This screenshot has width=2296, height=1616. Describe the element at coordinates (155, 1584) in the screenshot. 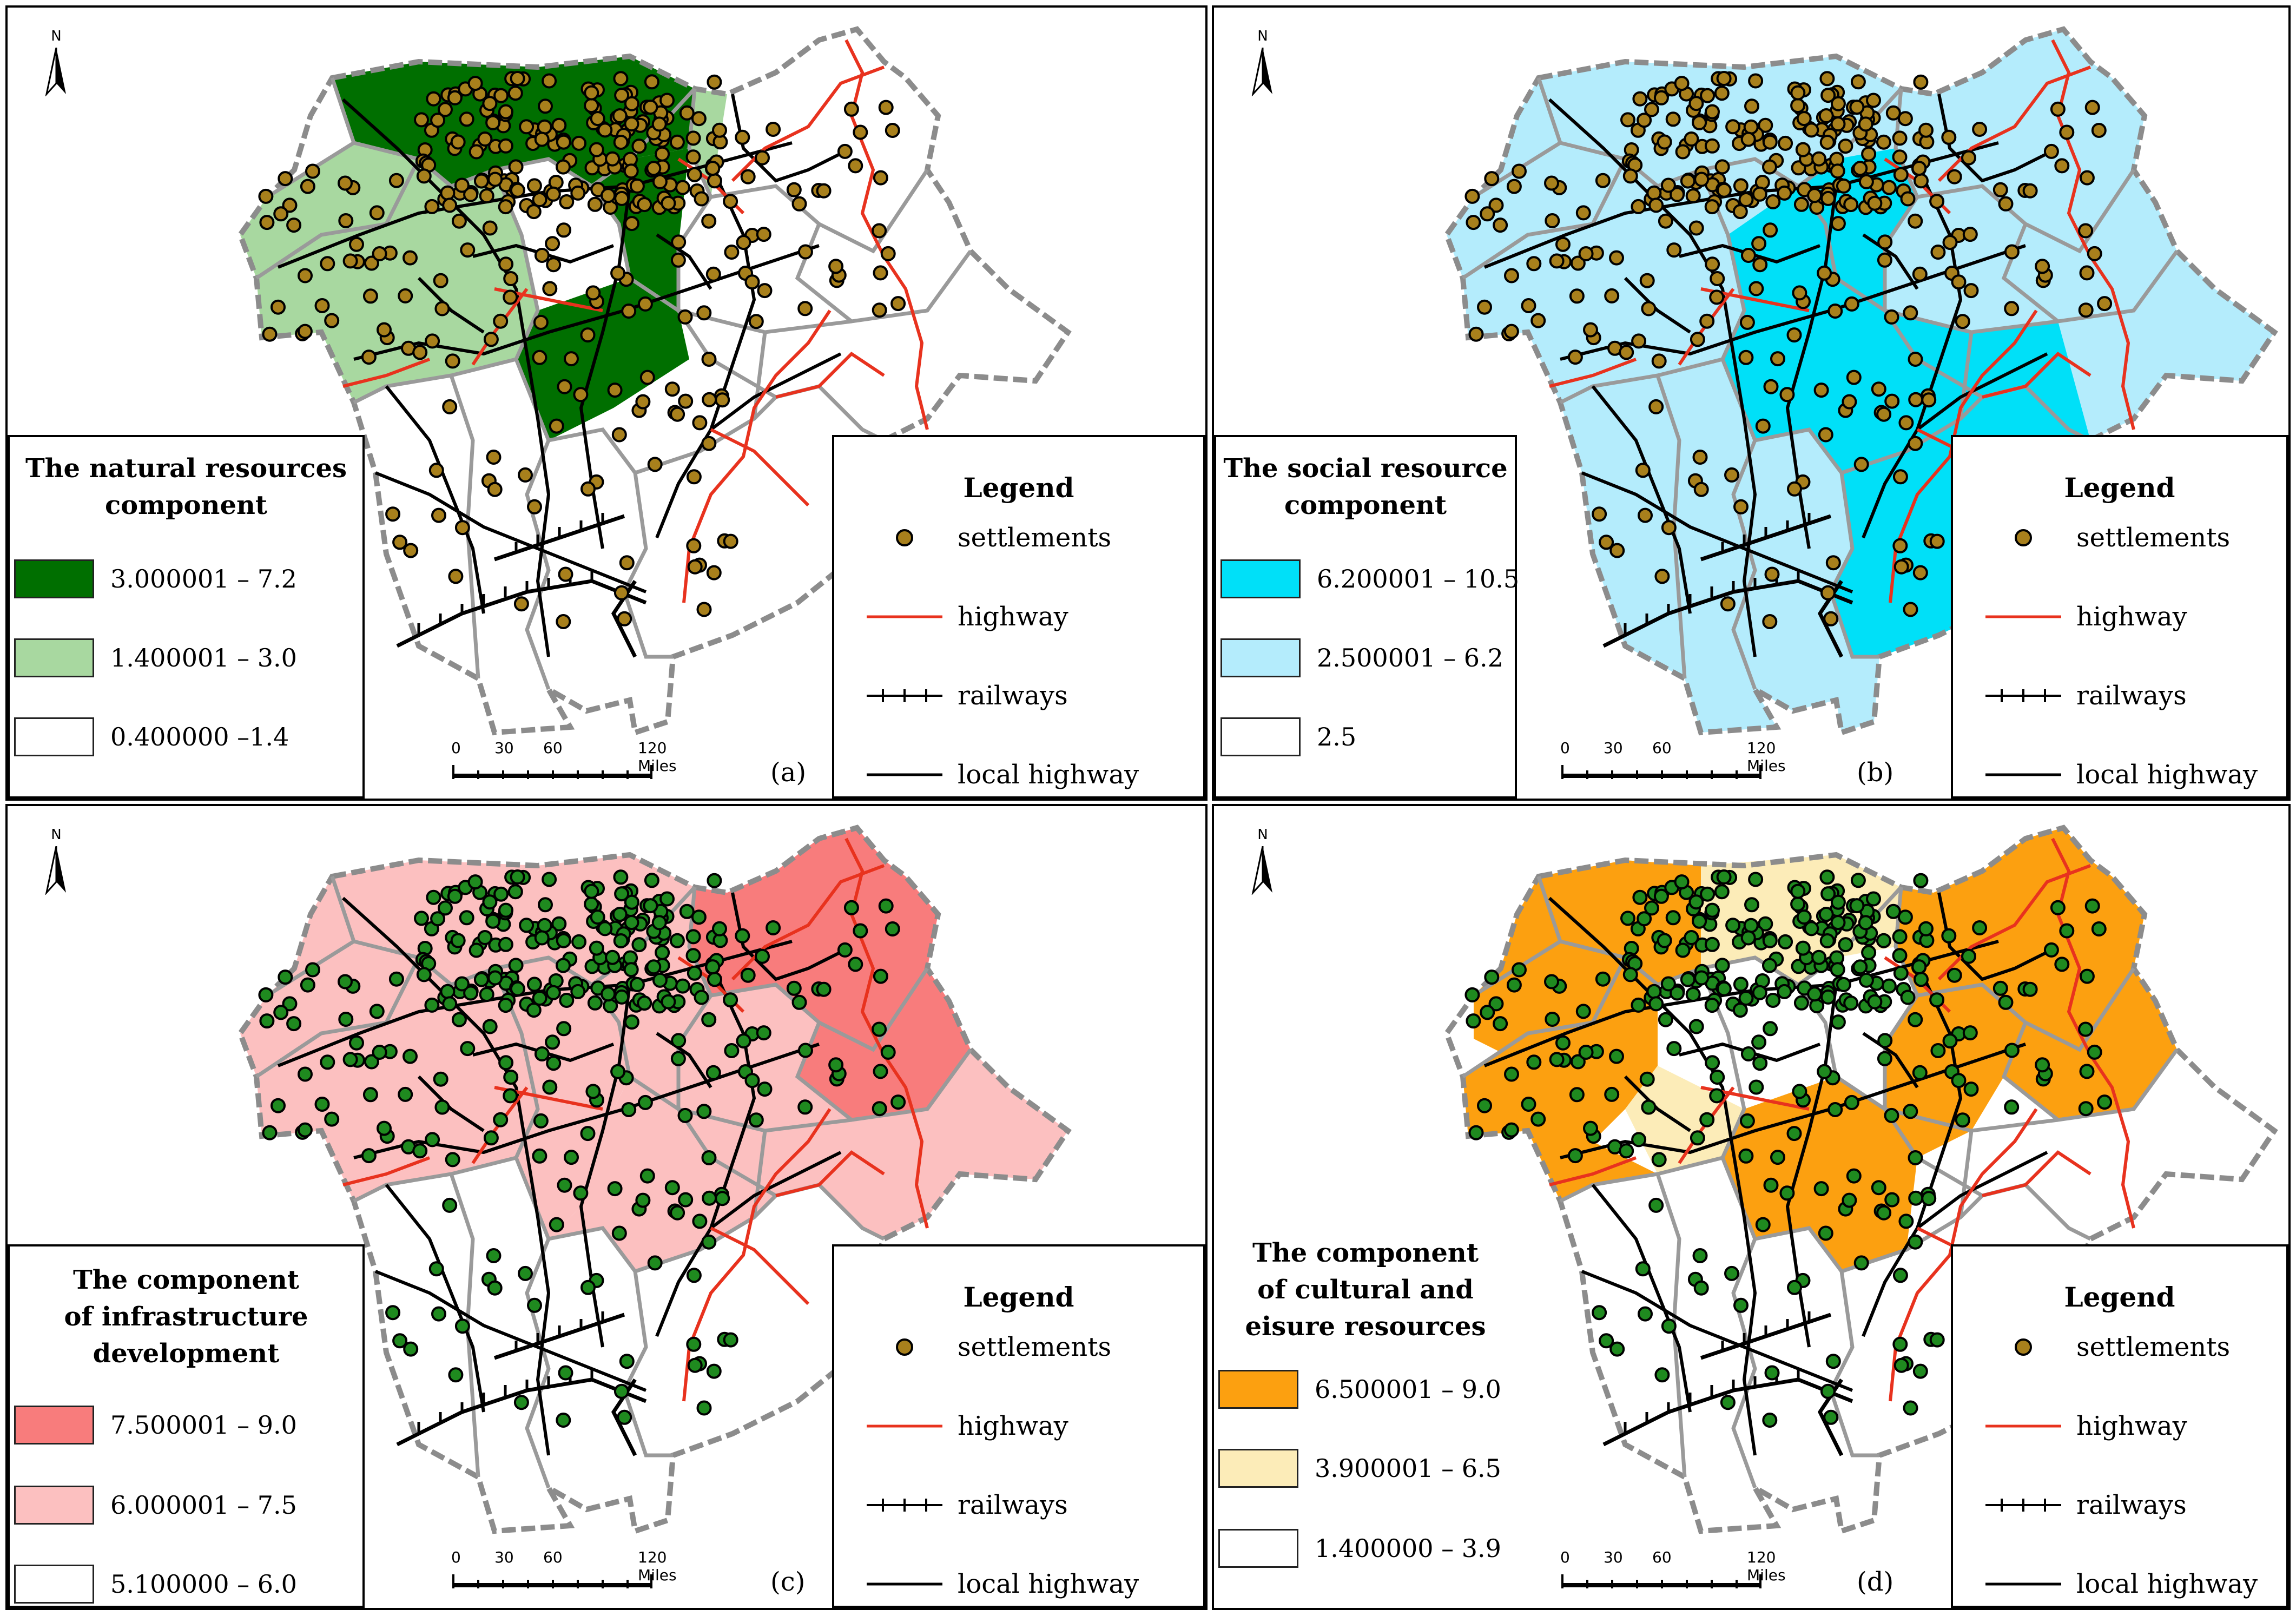

I see `class-row-low: 5.100000 – 6.0` at that location.